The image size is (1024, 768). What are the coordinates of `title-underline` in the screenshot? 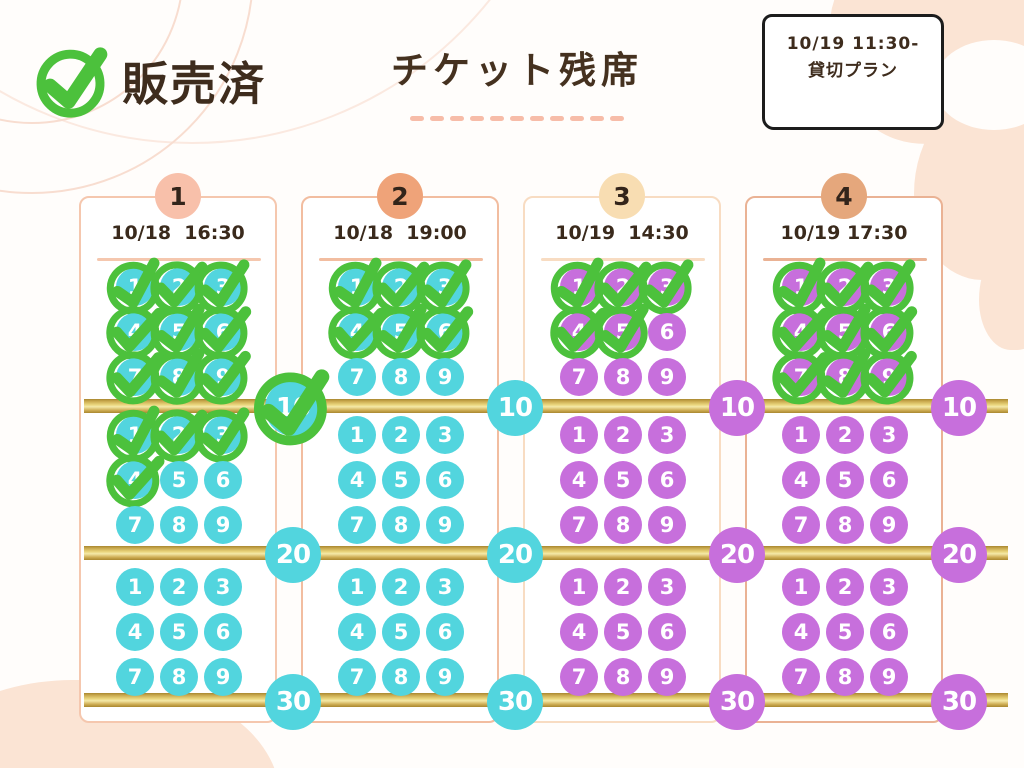 It's located at (517, 118).